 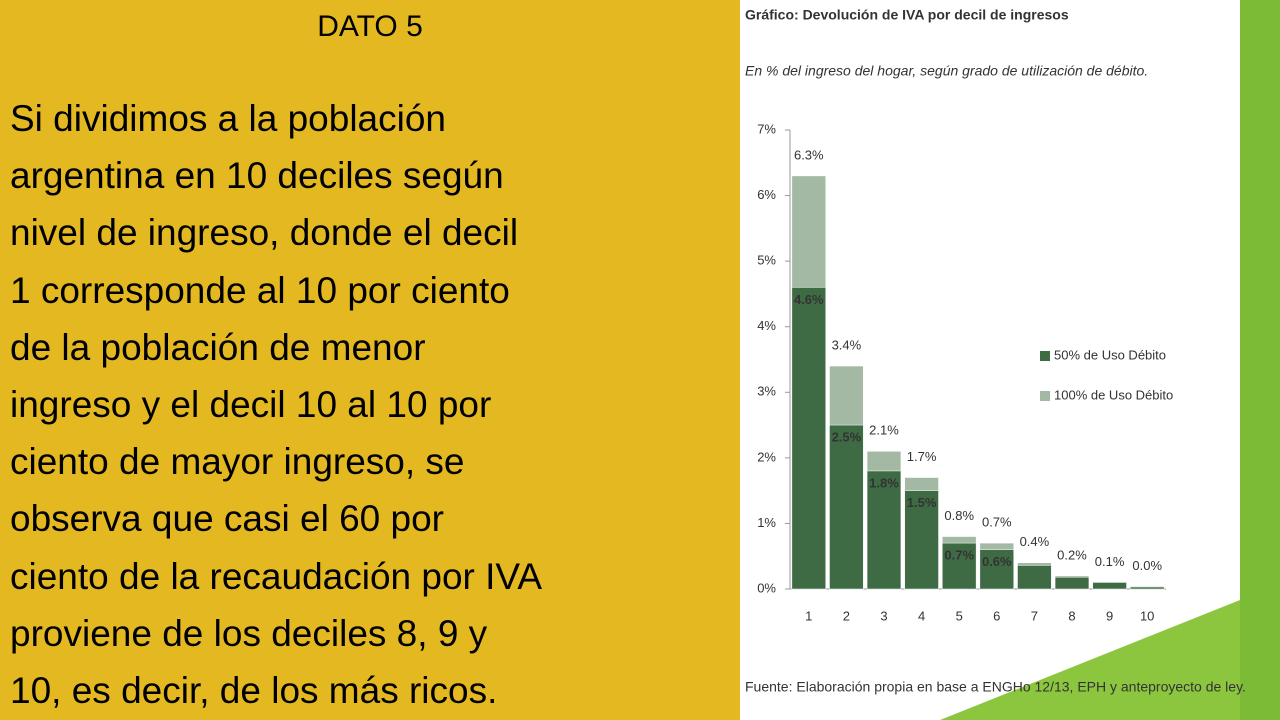 I want to click on x-tick-label: 10, so click(x=1147, y=615).